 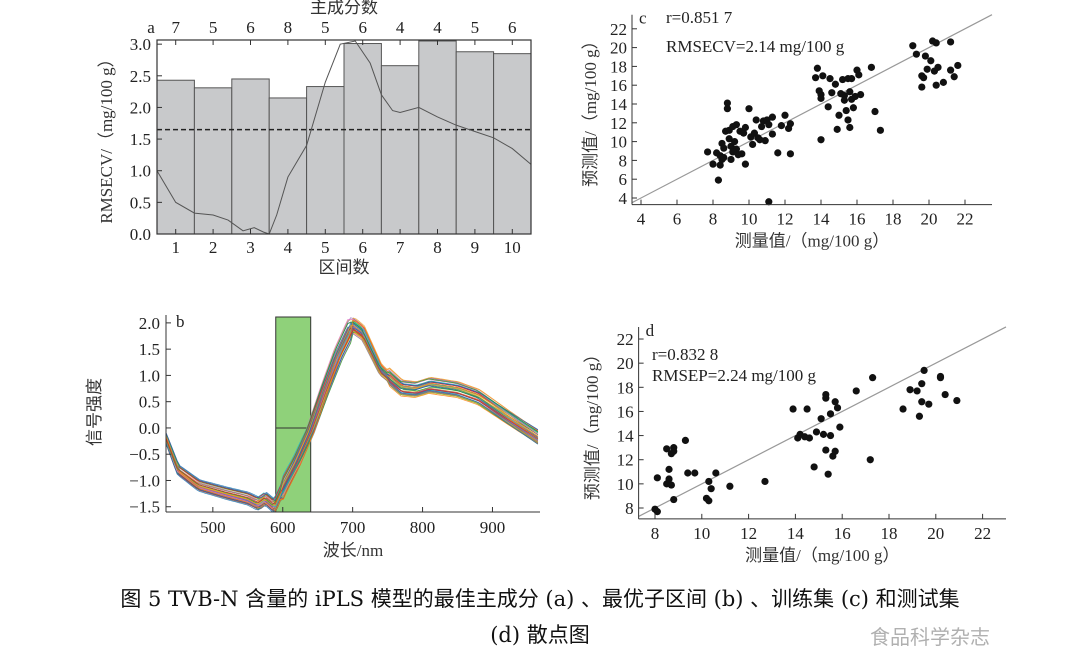 I want to click on y-tick-label: 1.5, so click(x=149, y=349).